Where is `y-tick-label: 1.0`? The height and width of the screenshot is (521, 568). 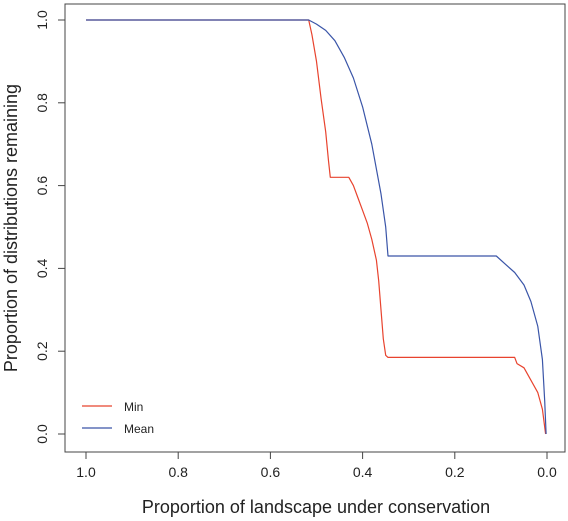
y-tick-label: 1.0 is located at coordinates (42, 20).